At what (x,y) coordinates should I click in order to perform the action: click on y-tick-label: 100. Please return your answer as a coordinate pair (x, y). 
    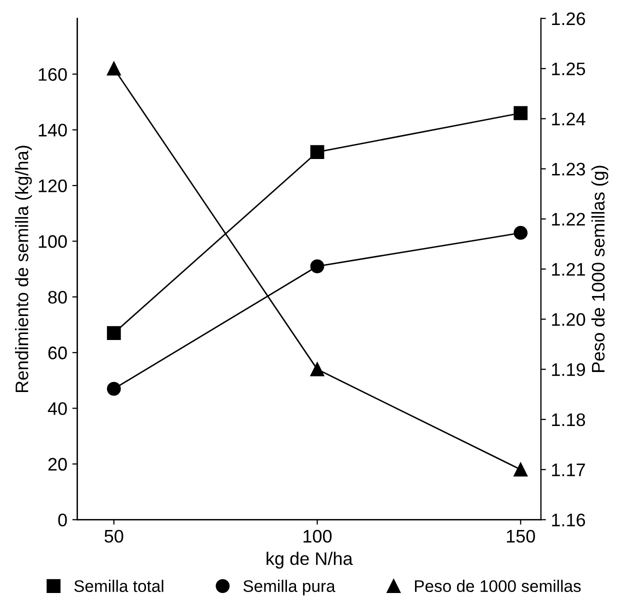
    Looking at the image, I should click on (52, 241).